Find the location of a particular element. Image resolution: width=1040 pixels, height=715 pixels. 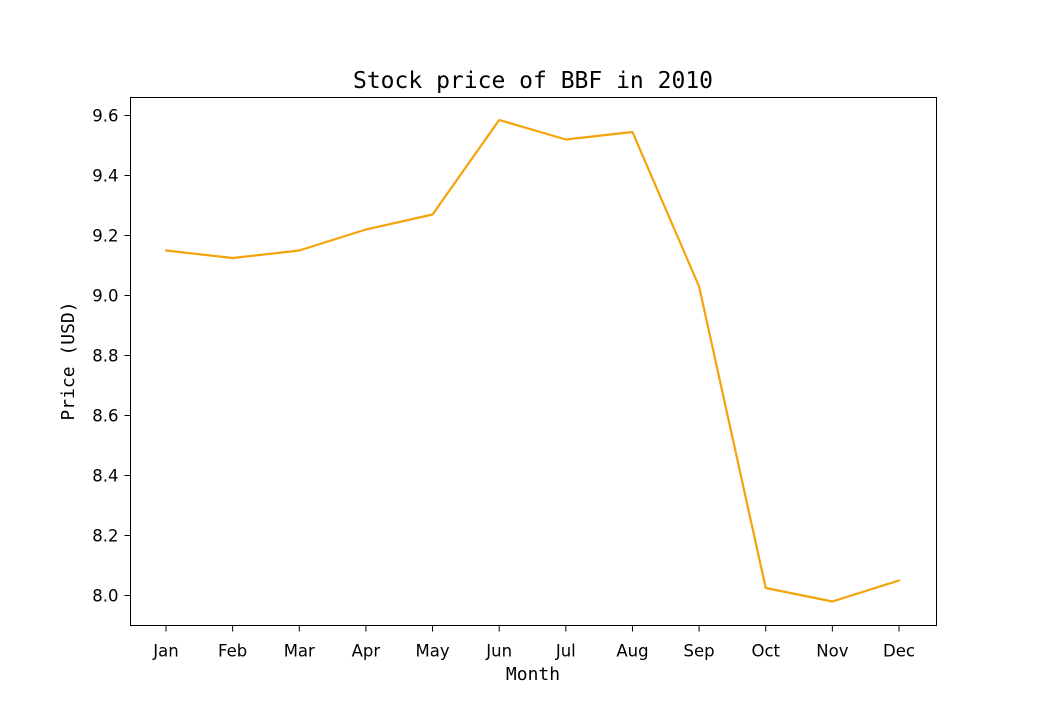

y-tick-label: 9.0 is located at coordinates (105, 296).